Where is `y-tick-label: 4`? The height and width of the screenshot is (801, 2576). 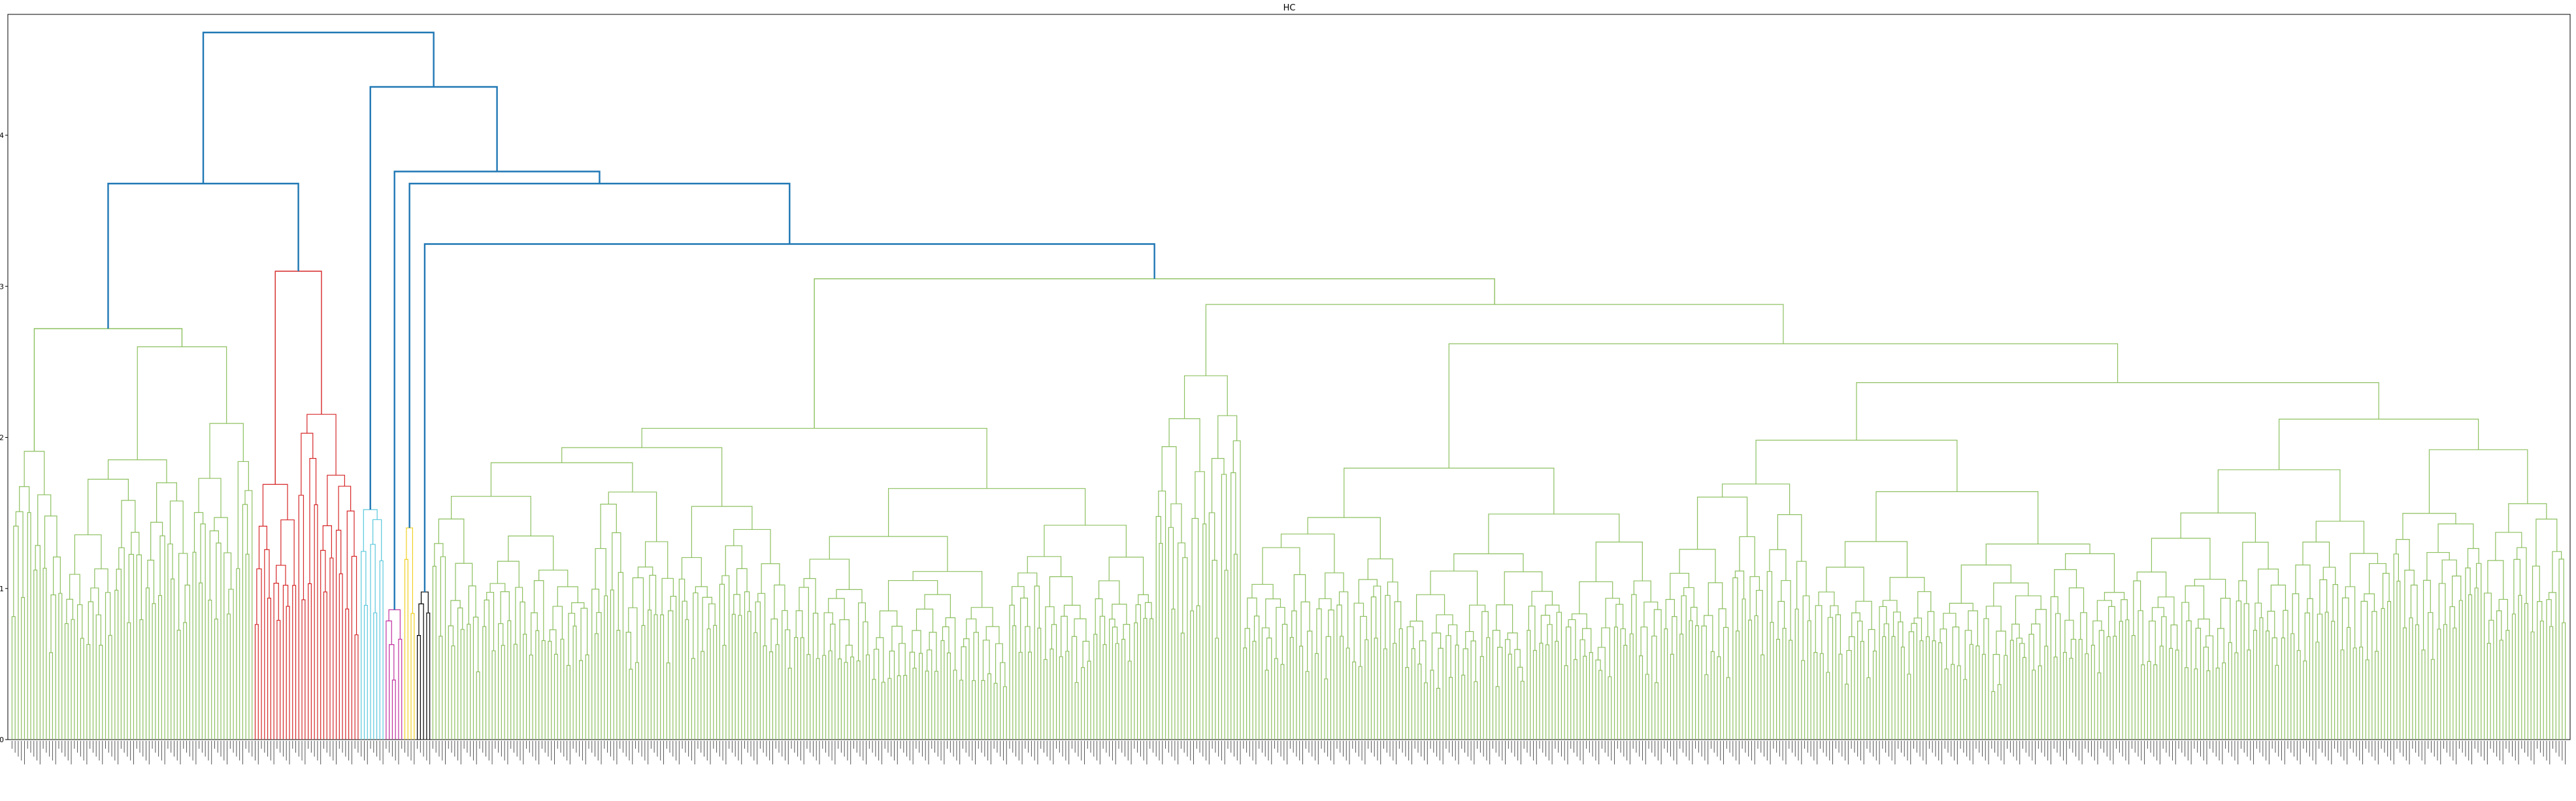 y-tick-label: 4 is located at coordinates (2, 135).